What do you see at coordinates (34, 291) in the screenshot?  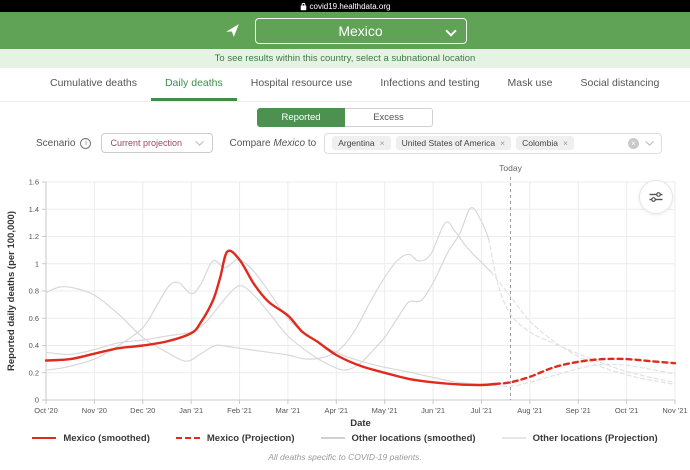 I see `svg-text: 0.8` at bounding box center [34, 291].